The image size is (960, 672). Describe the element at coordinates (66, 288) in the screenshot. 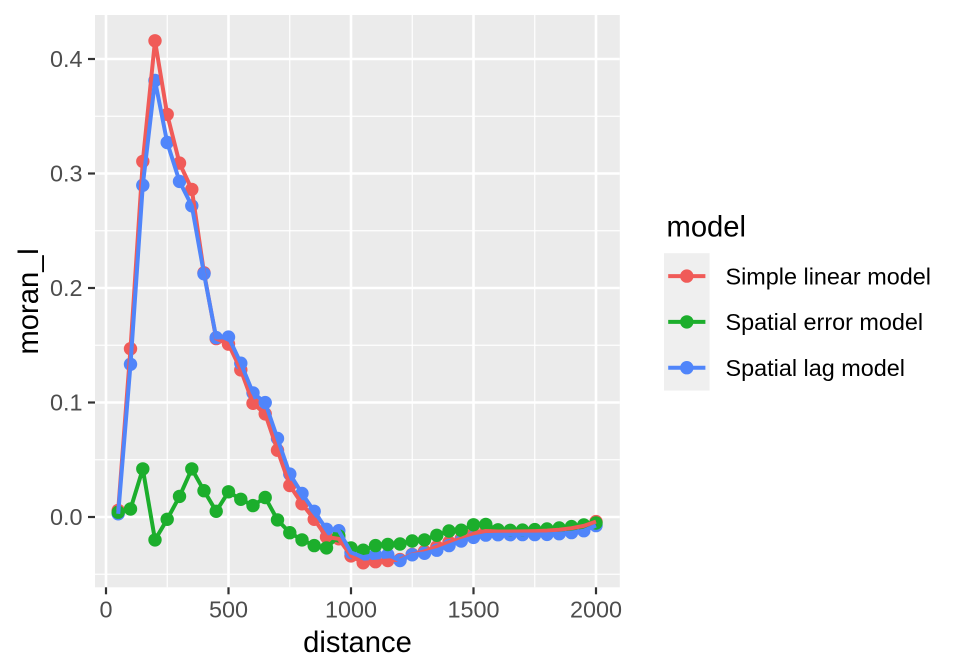

I see `svg-text: 0.2` at that location.